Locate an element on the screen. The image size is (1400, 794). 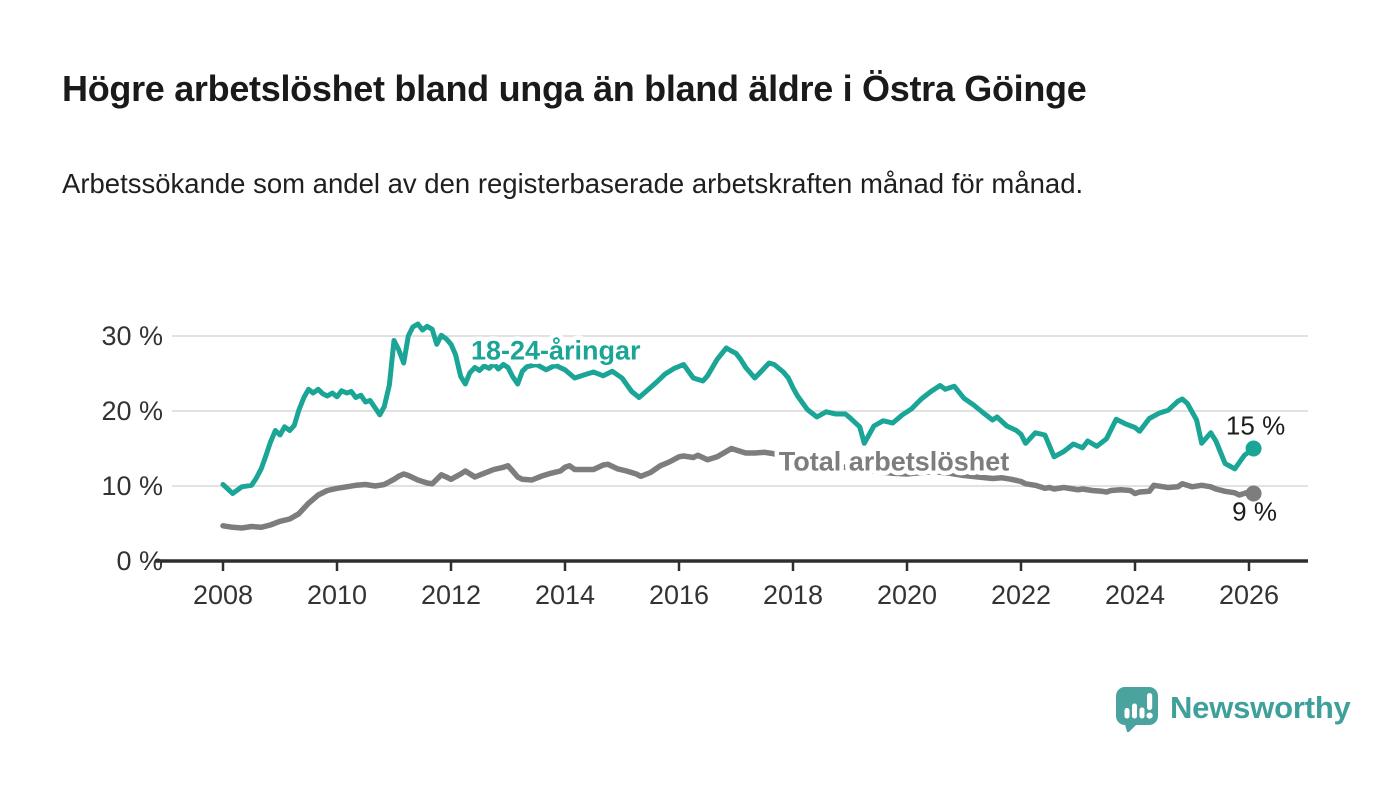
x-tick-label: 2010 is located at coordinates (337, 595).